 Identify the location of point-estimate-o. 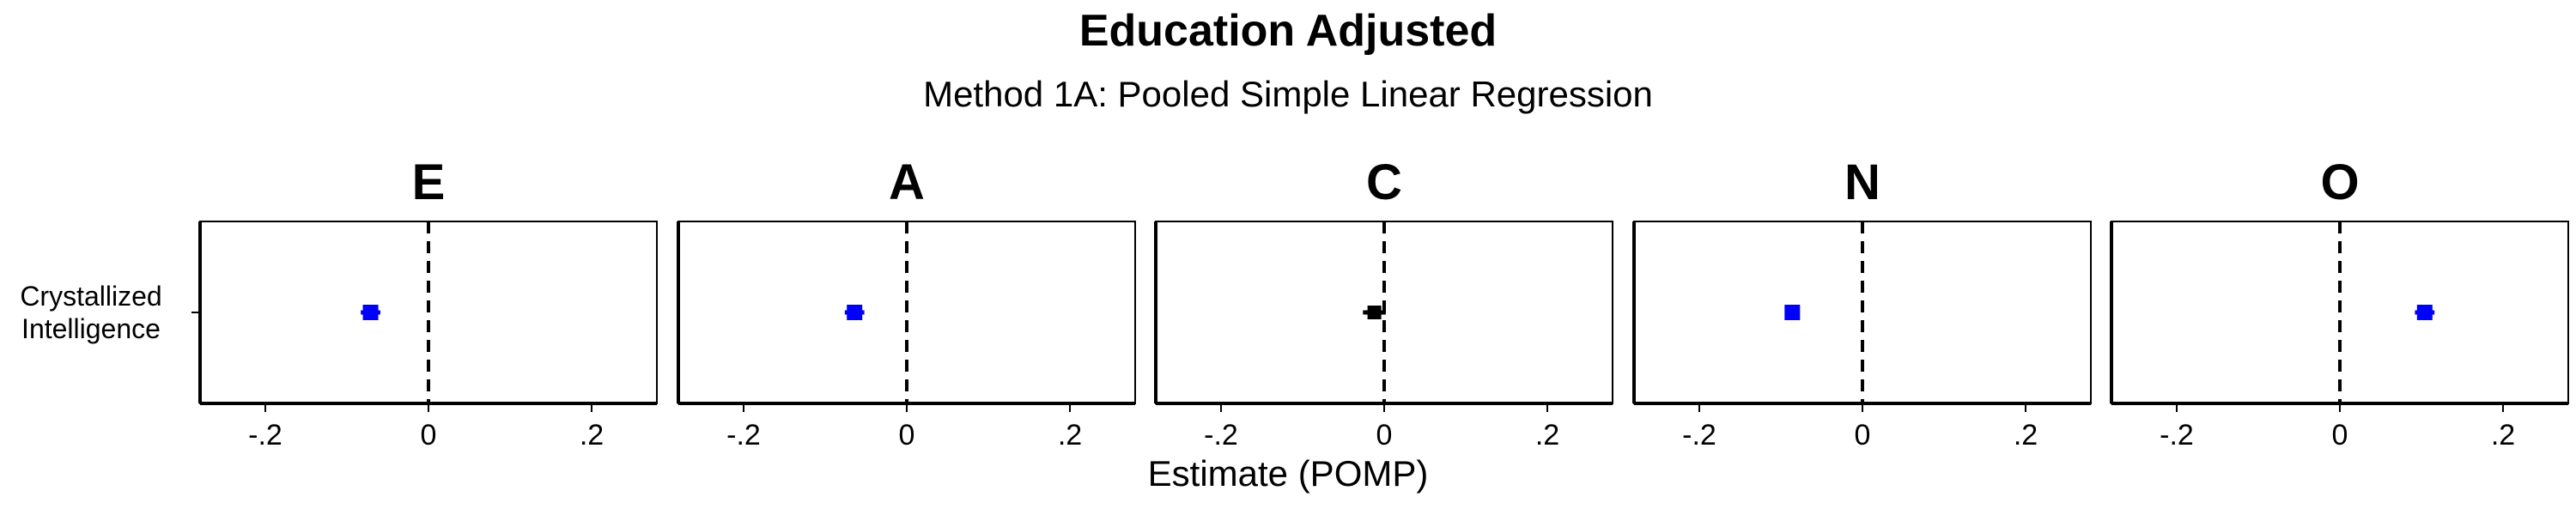
(2424, 312).